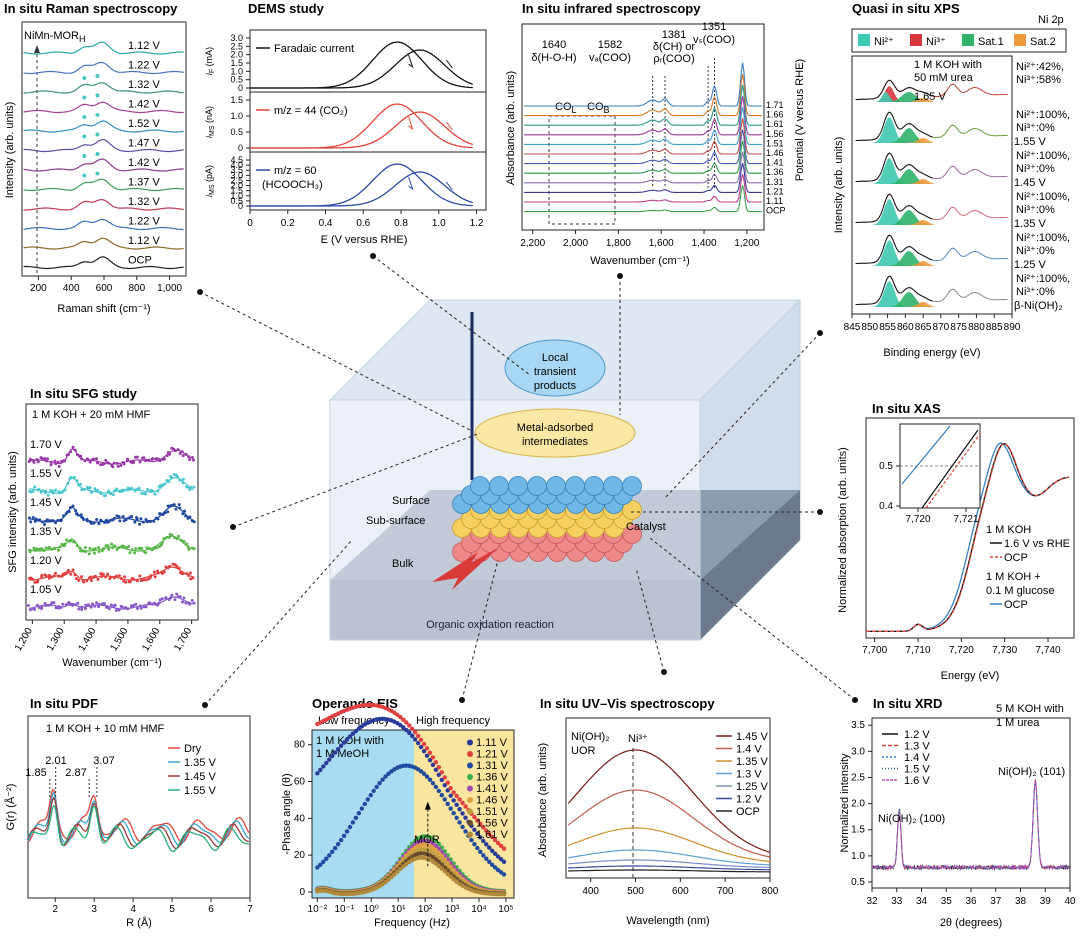 The width and height of the screenshot is (1080, 937). Describe the element at coordinates (300, 818) in the screenshot. I see `eis-ytick-label: 40` at that location.